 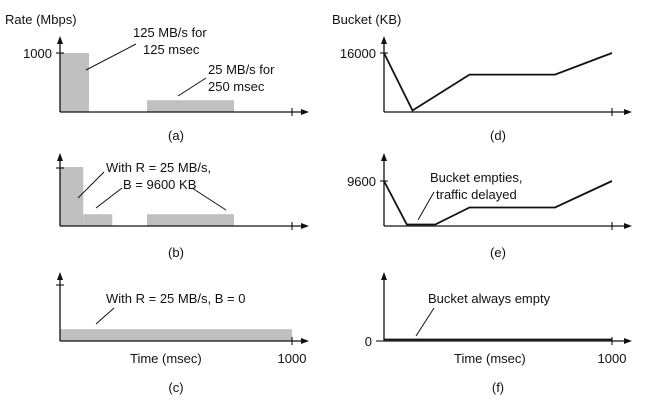 What do you see at coordinates (628, 112) in the screenshot?
I see `panel-d-x-arrow` at bounding box center [628, 112].